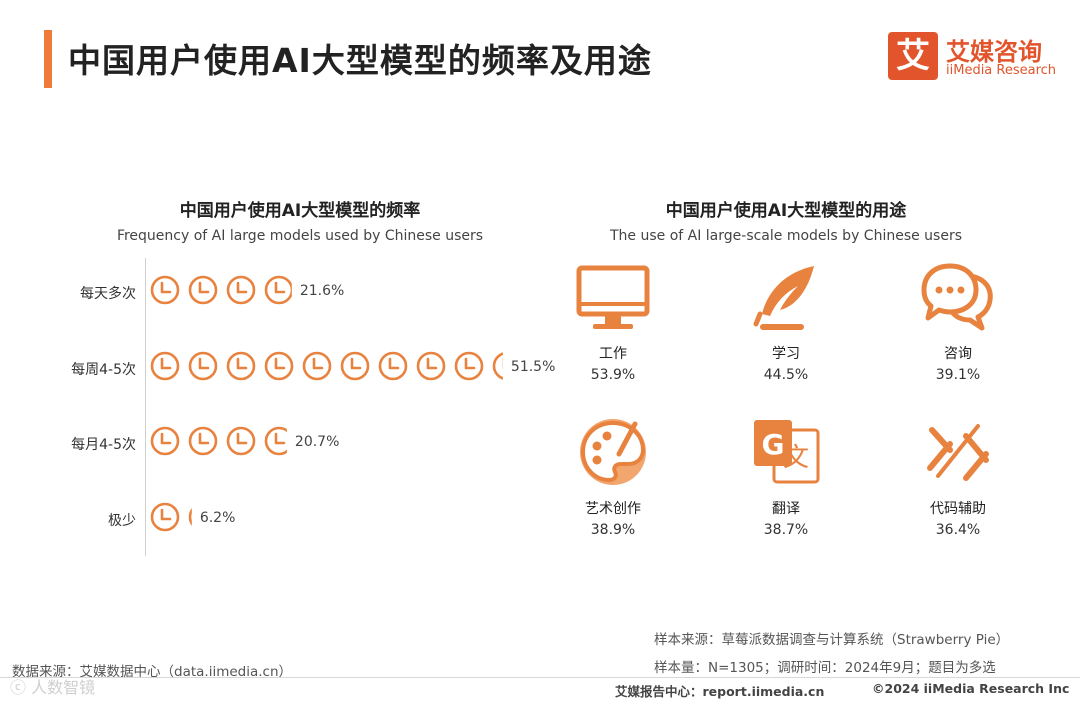 Image resolution: width=1080 pixels, height=702 pixels. What do you see at coordinates (613, 297) in the screenshot?
I see `monitor-icon` at bounding box center [613, 297].